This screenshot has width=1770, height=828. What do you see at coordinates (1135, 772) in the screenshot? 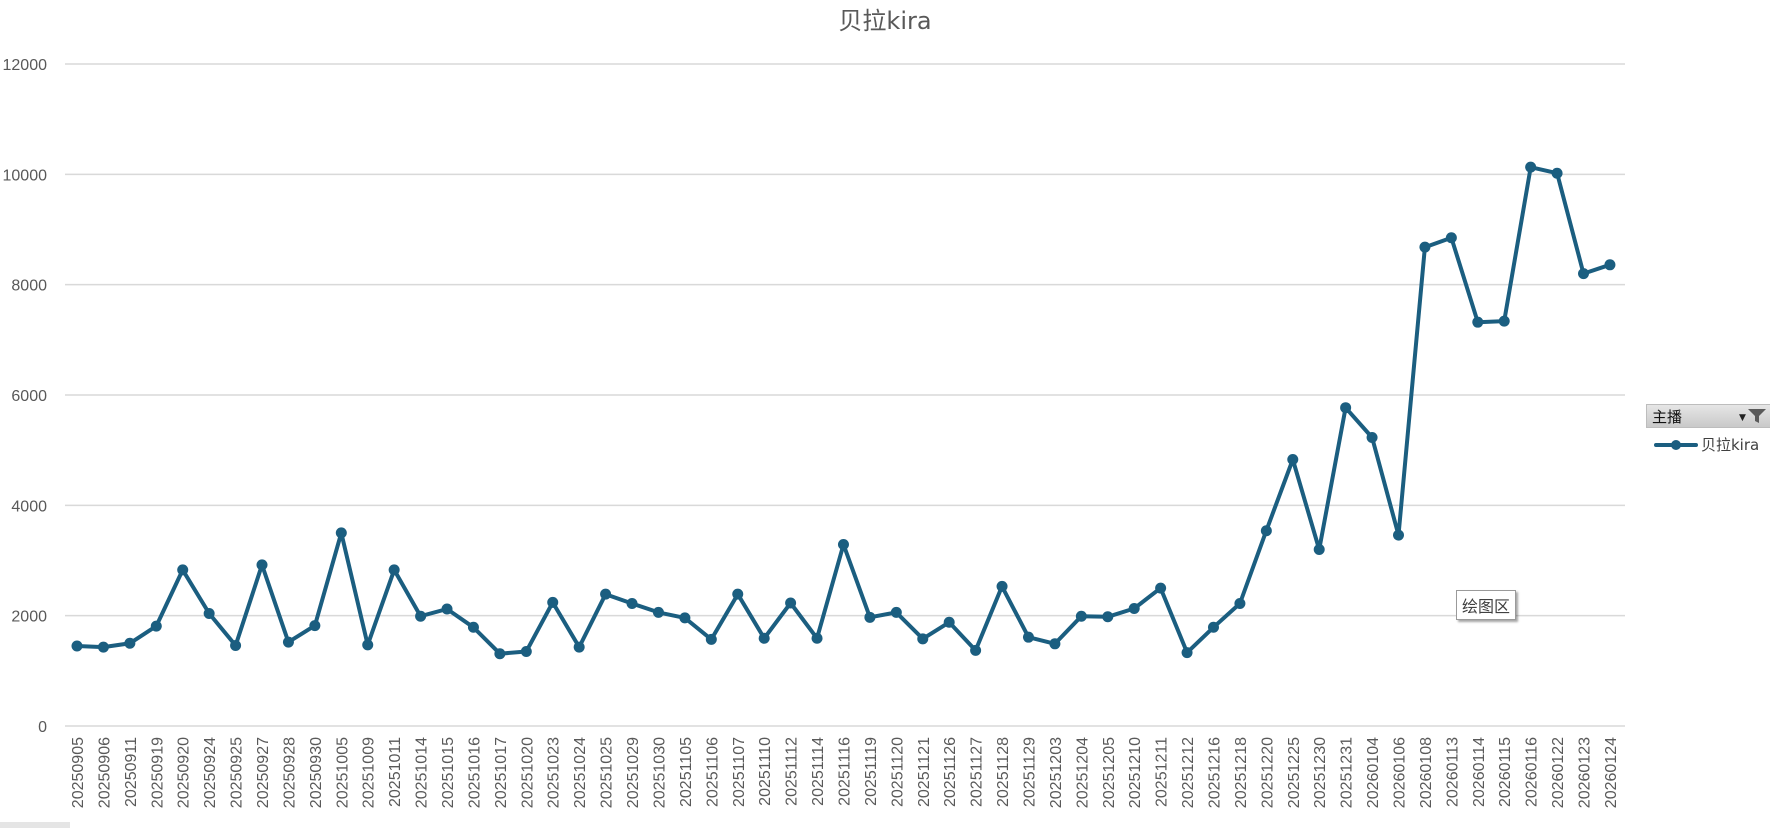
I see `x-tick-label: 20251210` at bounding box center [1135, 772].